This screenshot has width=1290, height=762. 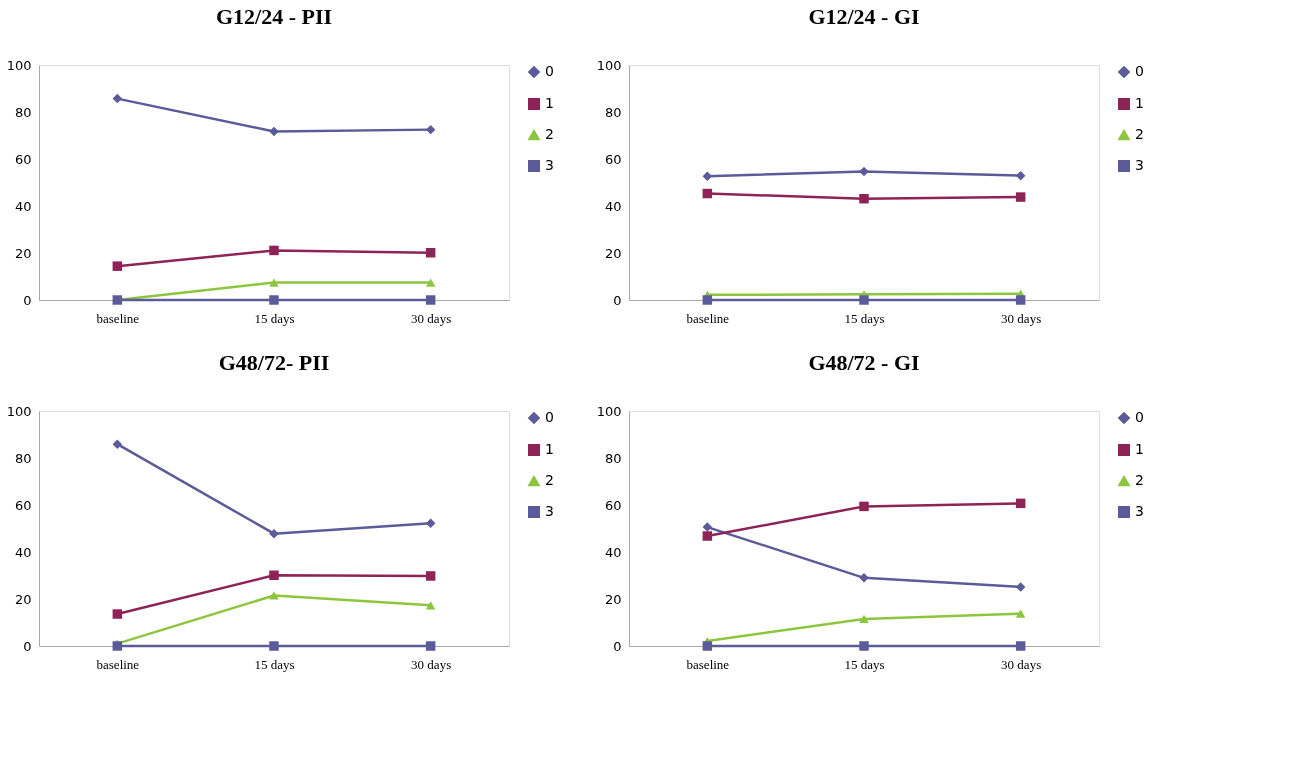 I want to click on chart-title: G12/24 - PII, so click(x=274, y=16).